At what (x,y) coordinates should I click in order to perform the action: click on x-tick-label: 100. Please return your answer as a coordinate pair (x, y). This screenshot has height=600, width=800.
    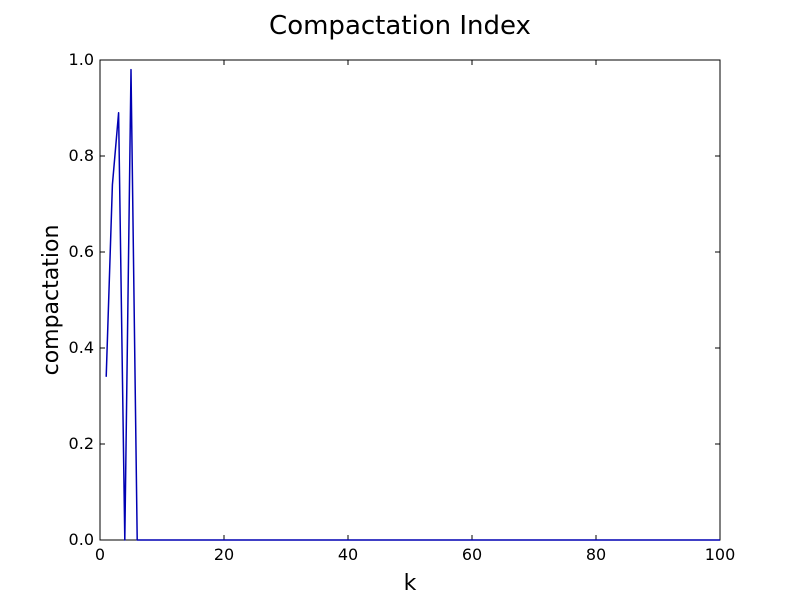
    Looking at the image, I should click on (720, 554).